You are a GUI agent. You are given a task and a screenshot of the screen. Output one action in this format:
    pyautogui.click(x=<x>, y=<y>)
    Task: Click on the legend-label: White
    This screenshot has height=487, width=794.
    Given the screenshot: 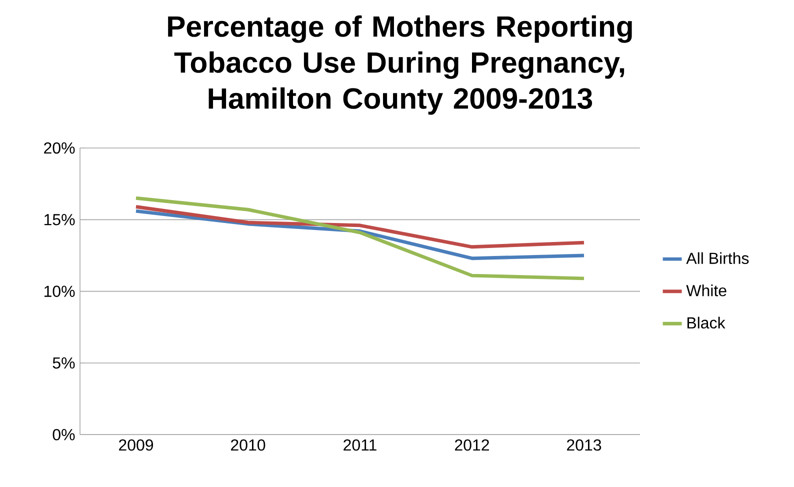 What is the action you would take?
    pyautogui.click(x=706, y=290)
    